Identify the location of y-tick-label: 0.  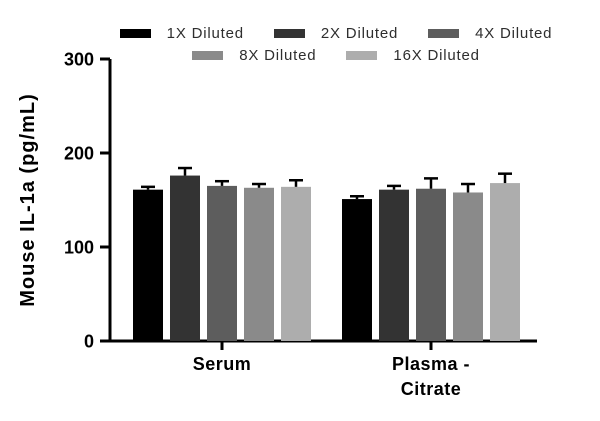
(89, 342).